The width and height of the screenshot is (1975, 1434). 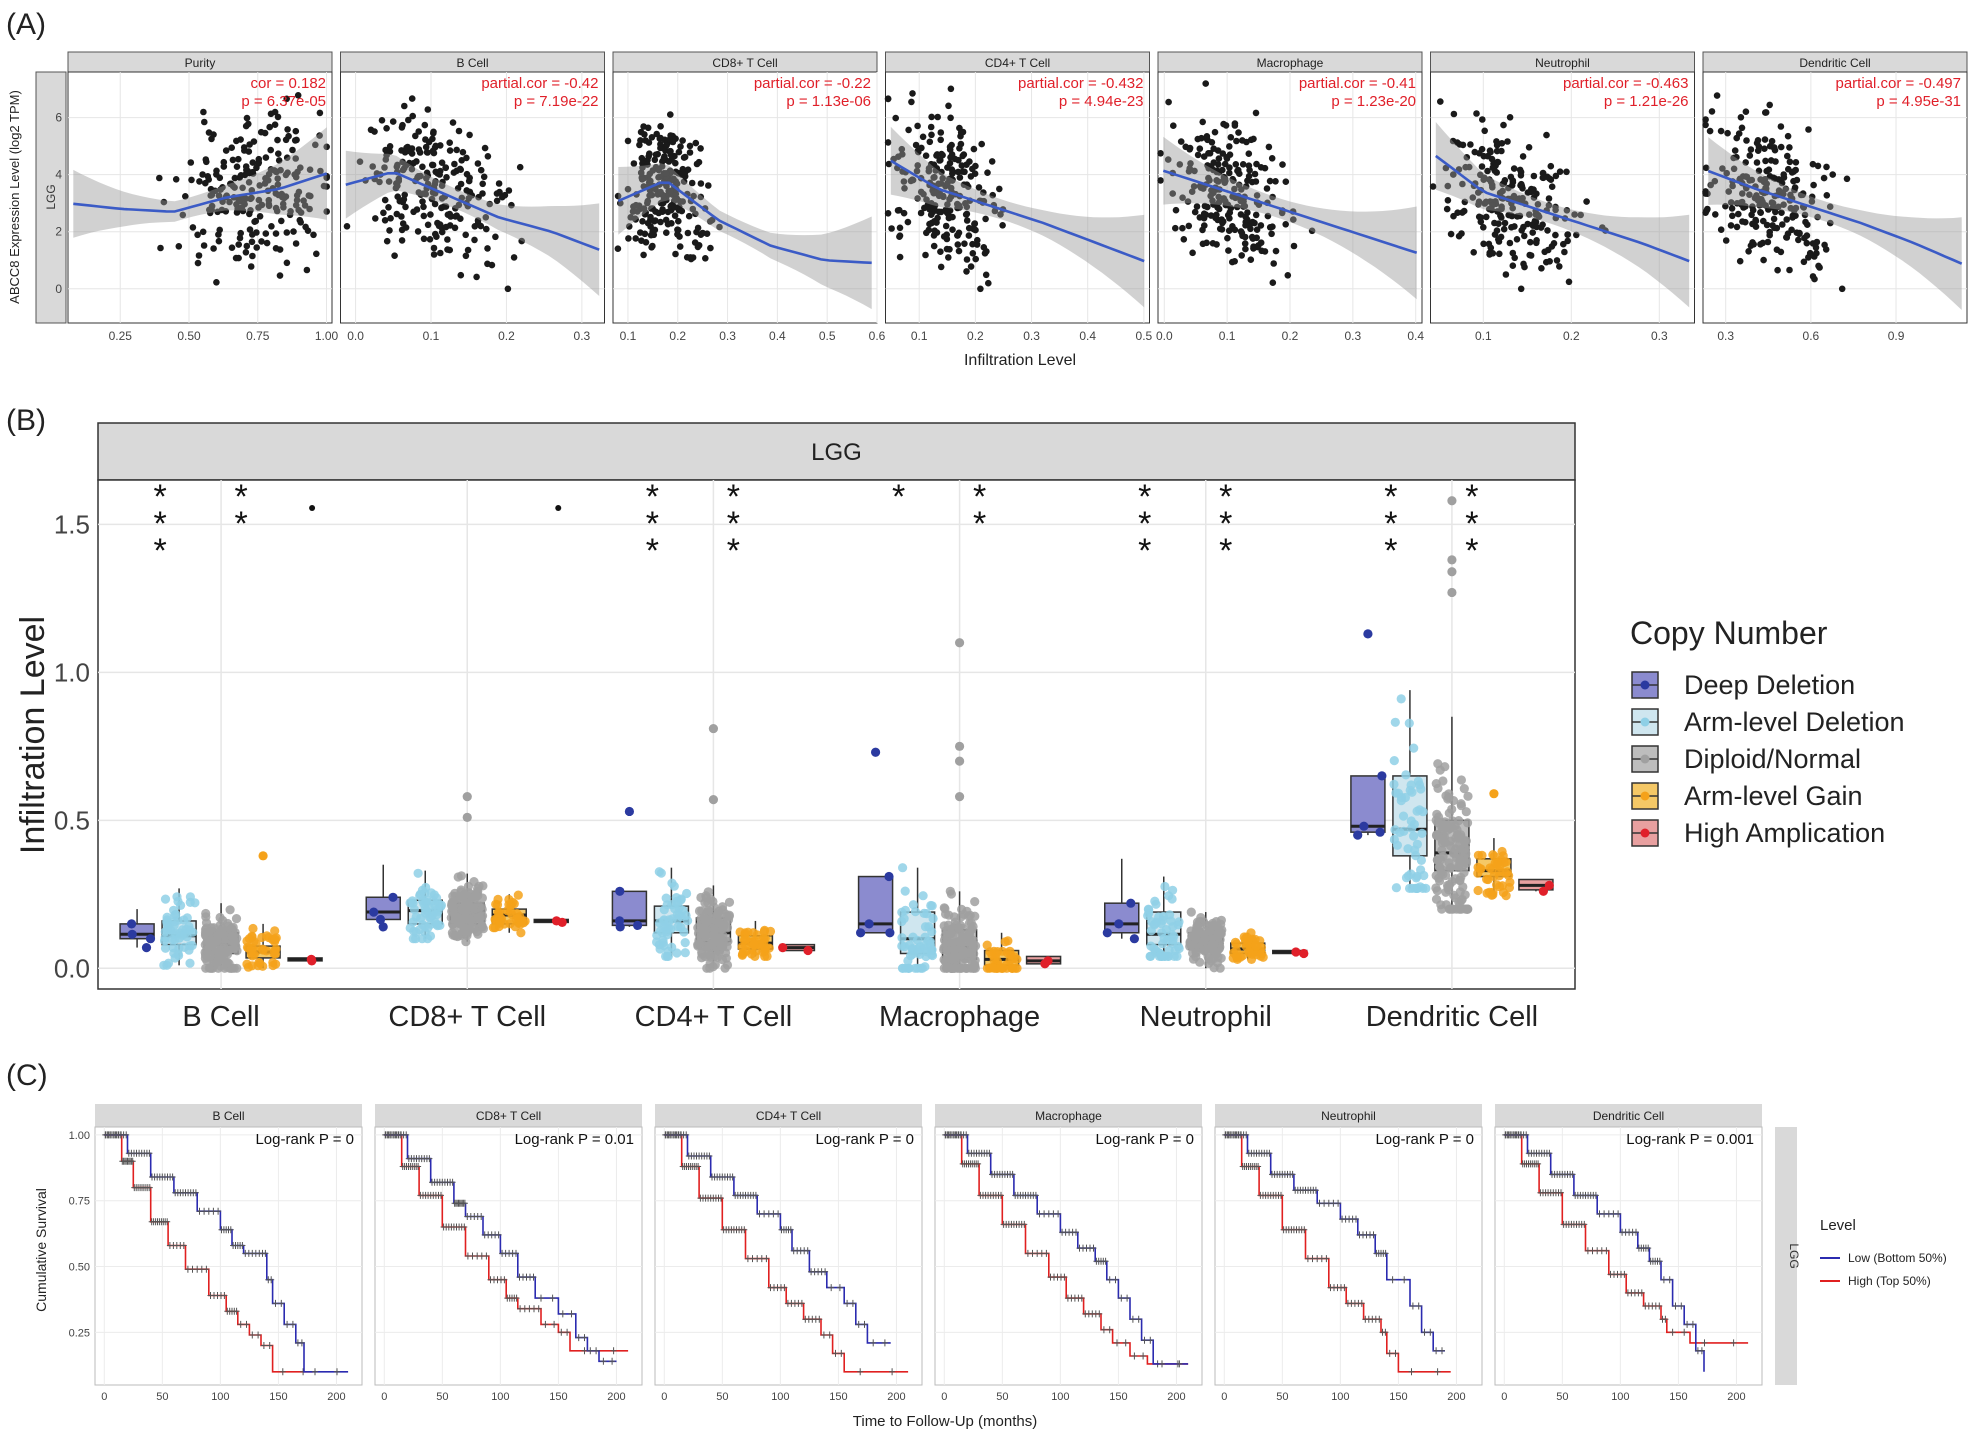 I want to click on x-tick-label: 0.4, so click(x=1415, y=336).